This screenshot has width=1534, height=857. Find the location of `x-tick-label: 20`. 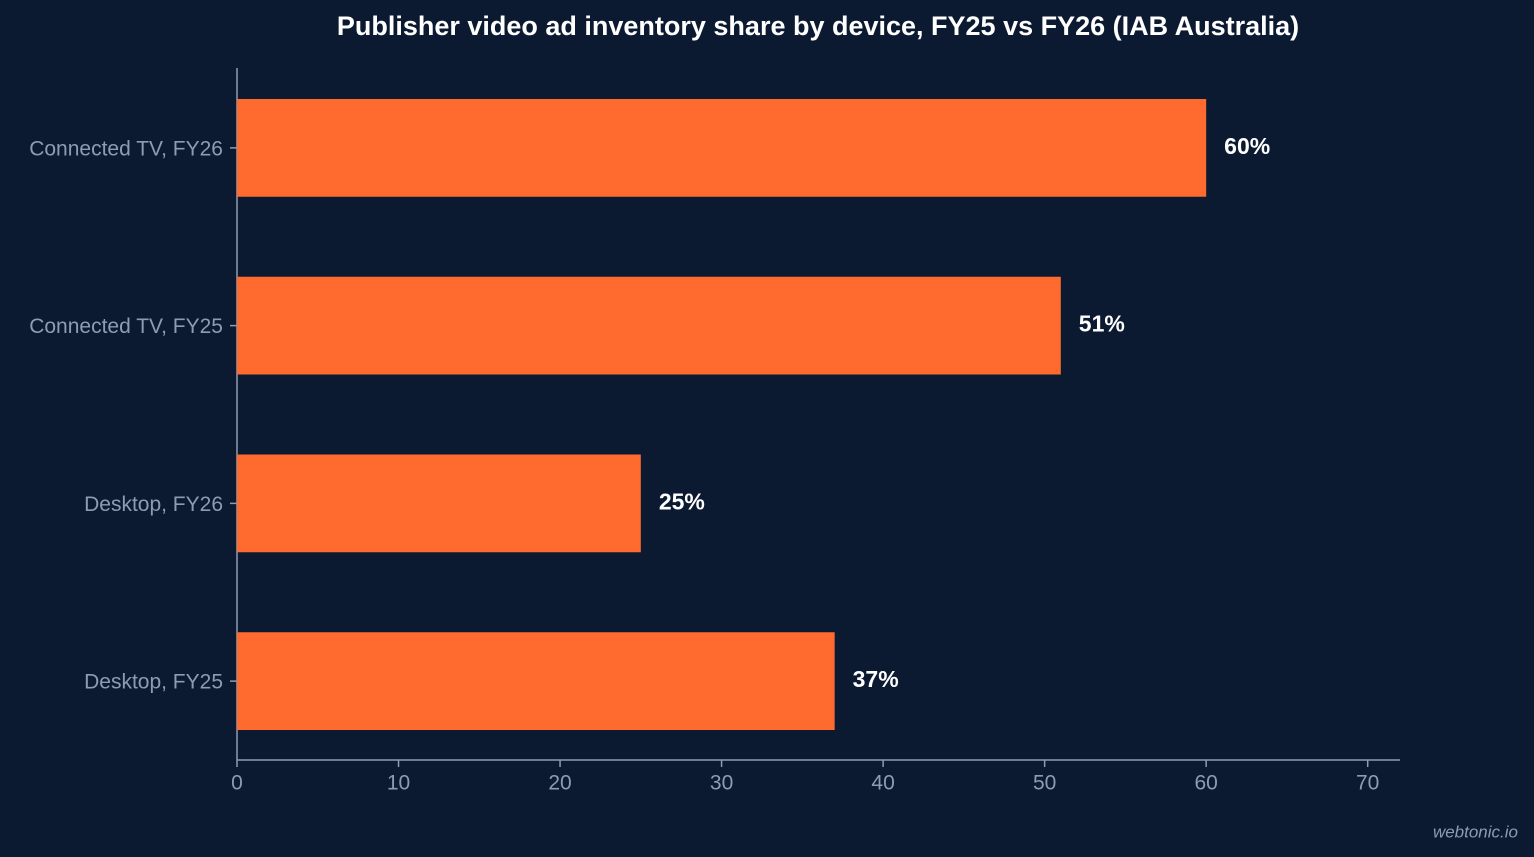

x-tick-label: 20 is located at coordinates (559, 783).